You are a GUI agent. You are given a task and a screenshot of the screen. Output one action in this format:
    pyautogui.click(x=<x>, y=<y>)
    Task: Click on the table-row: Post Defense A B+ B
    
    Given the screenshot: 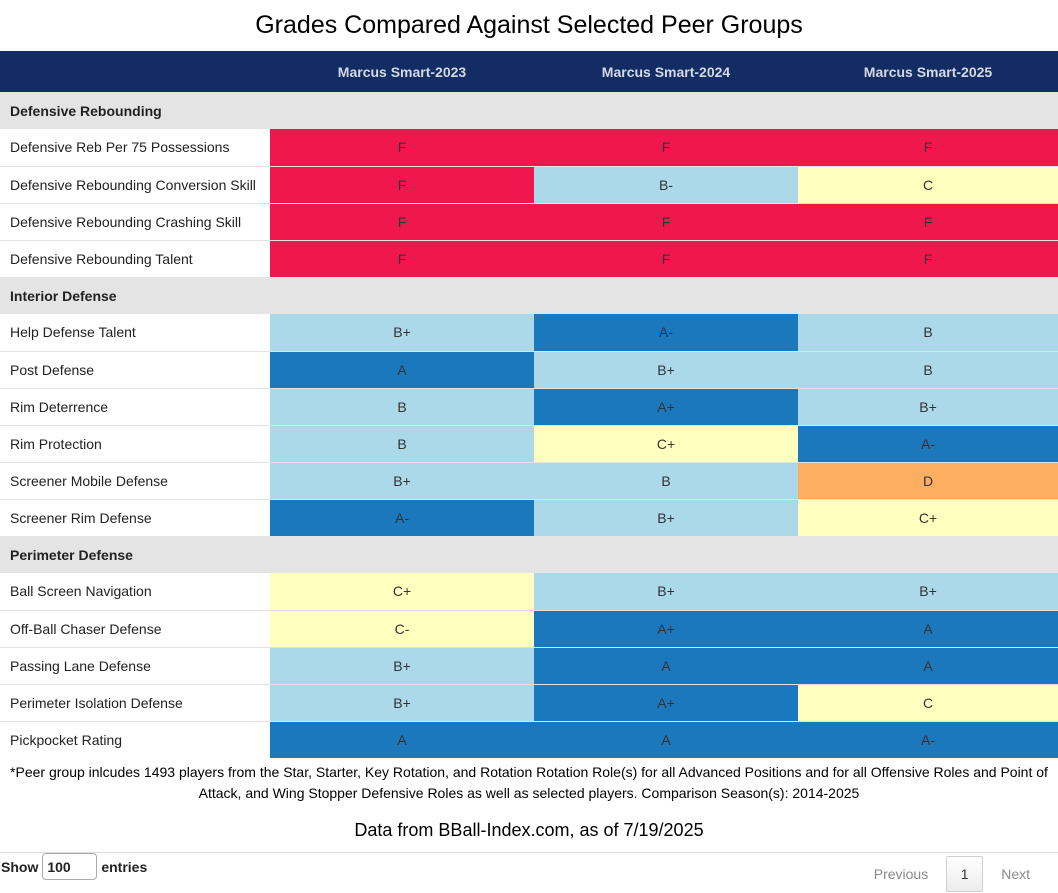 What is the action you would take?
    pyautogui.click(x=529, y=369)
    